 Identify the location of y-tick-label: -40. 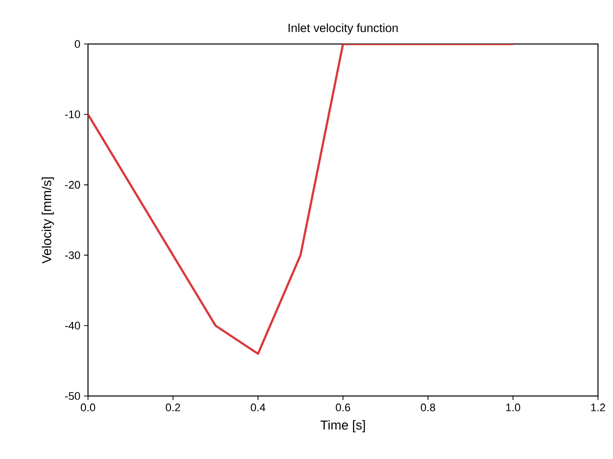
(72, 326).